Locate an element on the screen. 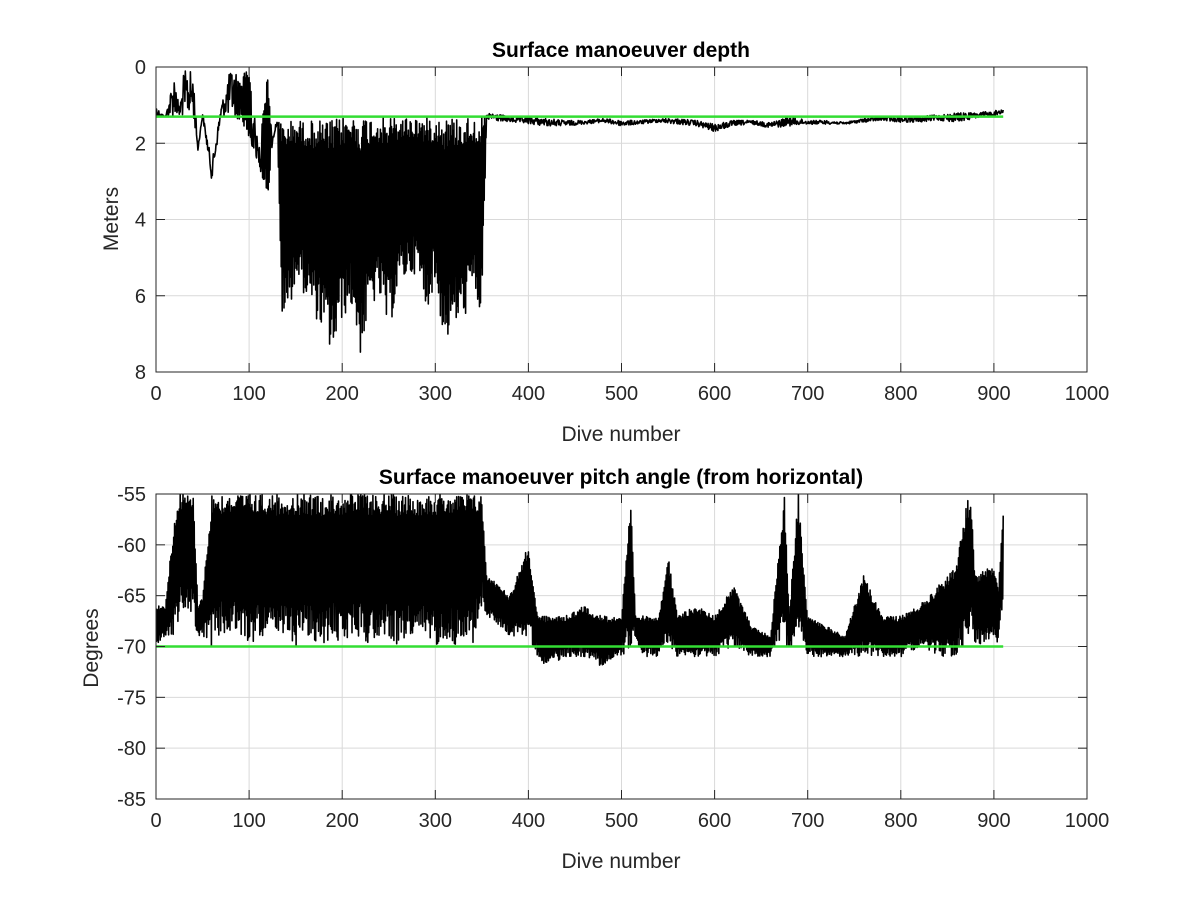  pitch-y-tick-label: -75 is located at coordinates (131, 698).